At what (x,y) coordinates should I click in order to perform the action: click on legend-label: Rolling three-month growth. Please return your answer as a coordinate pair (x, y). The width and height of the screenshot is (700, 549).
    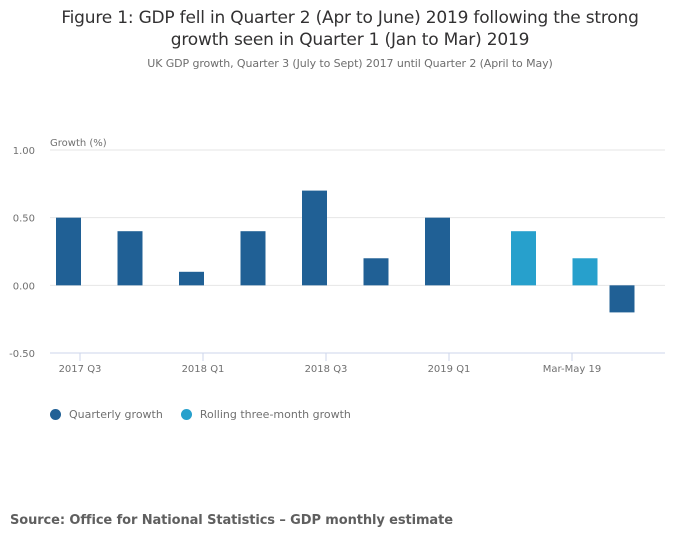
    Looking at the image, I should click on (275, 414).